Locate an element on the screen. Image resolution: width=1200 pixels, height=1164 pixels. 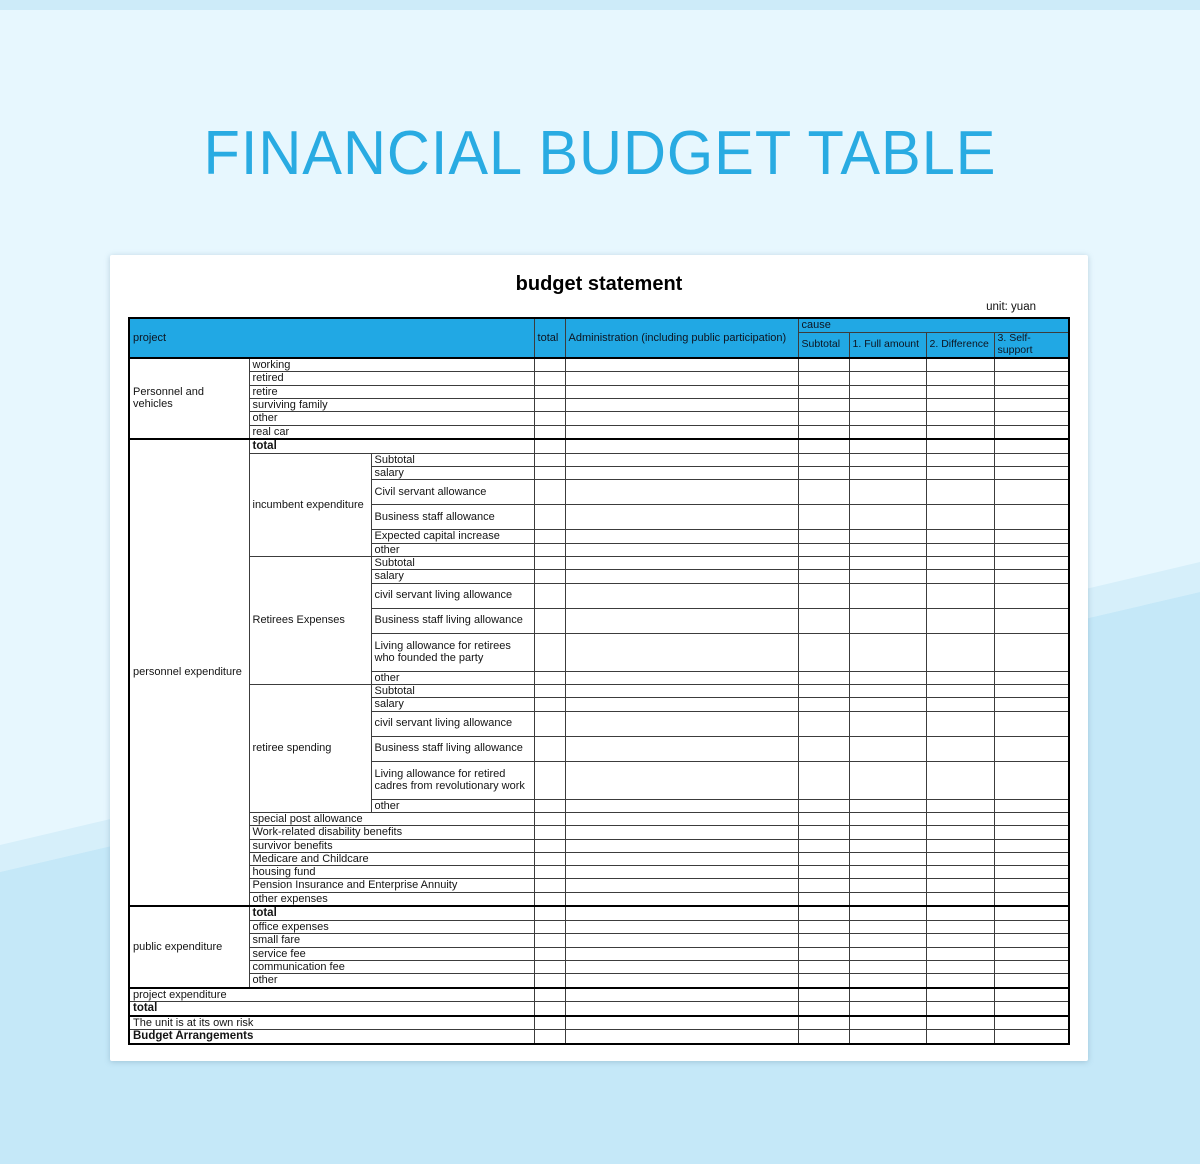
row-label-cell: total is located at coordinates (331, 1008).